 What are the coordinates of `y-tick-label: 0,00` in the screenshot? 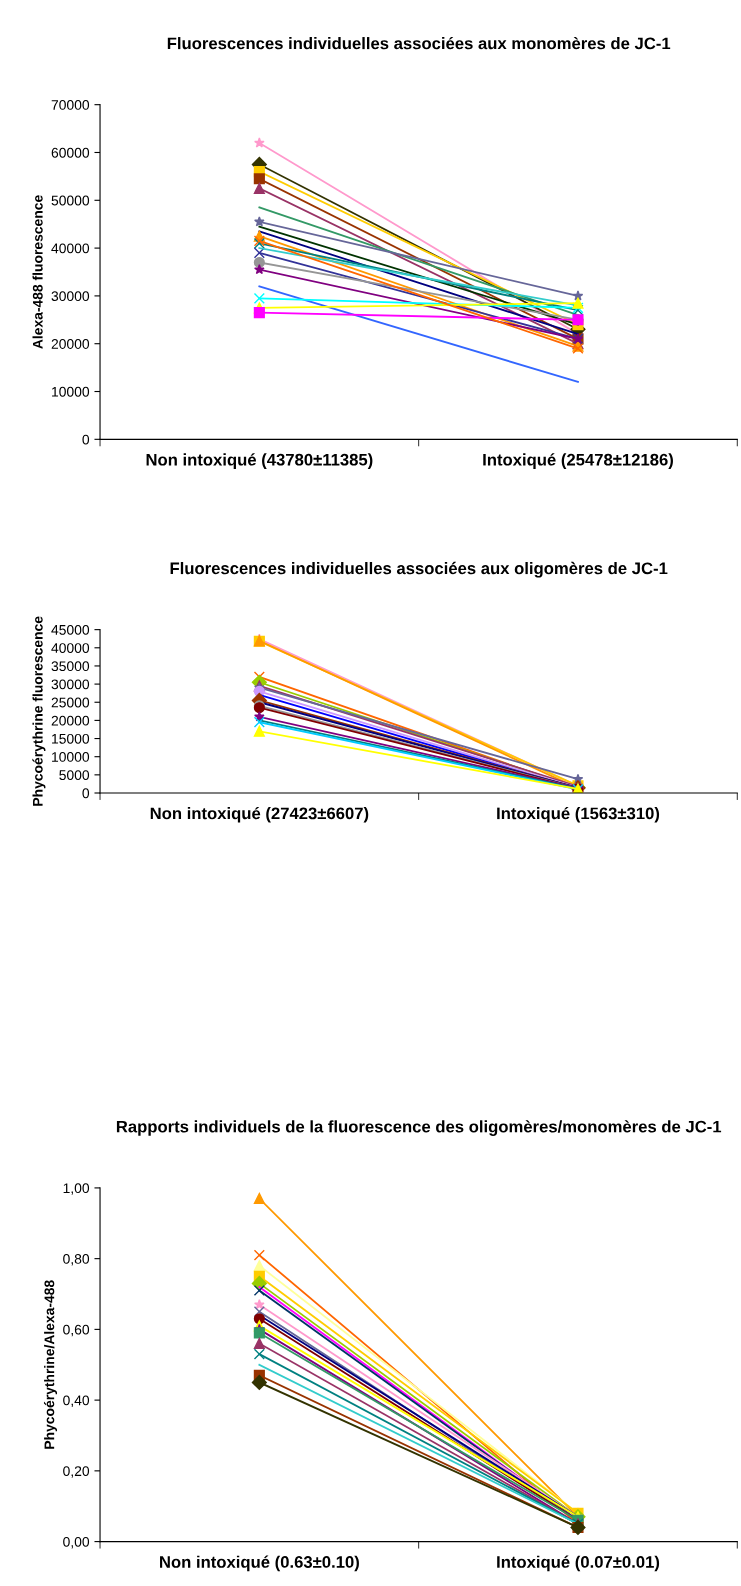 It's located at (76, 1542).